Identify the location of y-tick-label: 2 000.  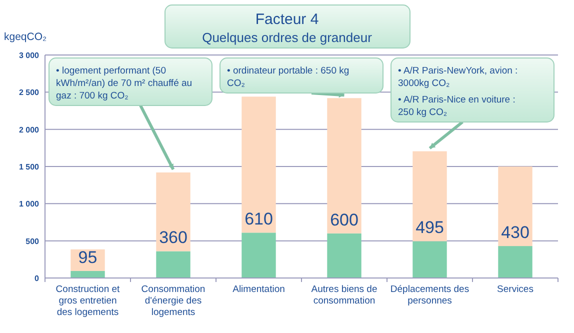
(29, 129).